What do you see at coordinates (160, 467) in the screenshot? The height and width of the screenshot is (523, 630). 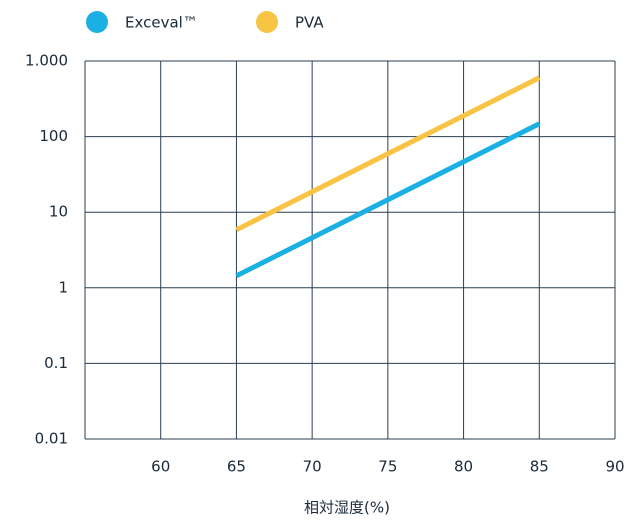 I see `x-tick-label: 60` at bounding box center [160, 467].